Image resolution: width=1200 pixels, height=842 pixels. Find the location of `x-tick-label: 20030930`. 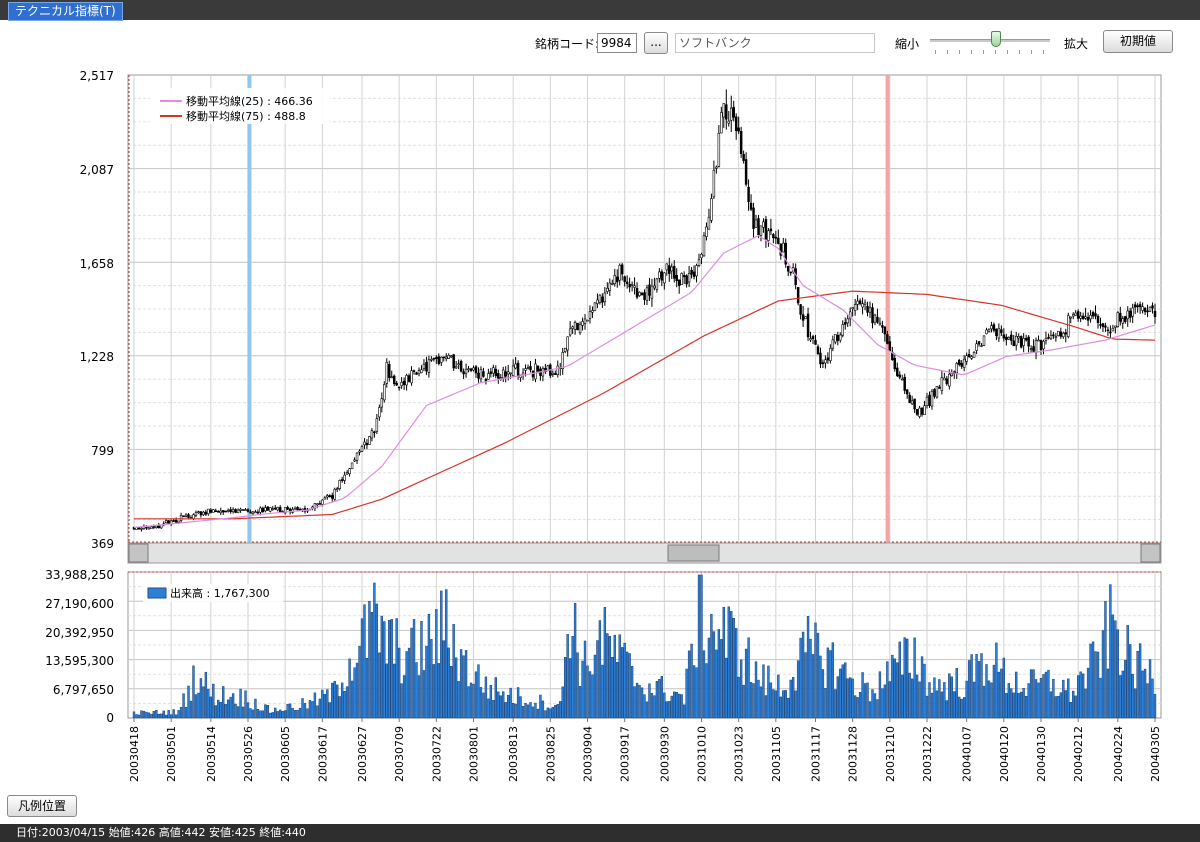

x-tick-label: 20030930 is located at coordinates (664, 754).